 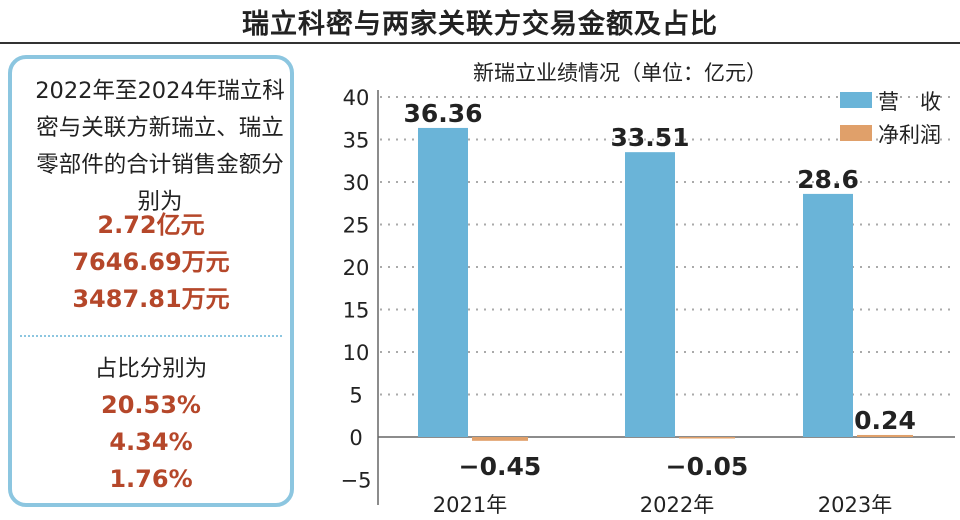 I want to click on y-tick-label: −5, so click(x=356, y=481).